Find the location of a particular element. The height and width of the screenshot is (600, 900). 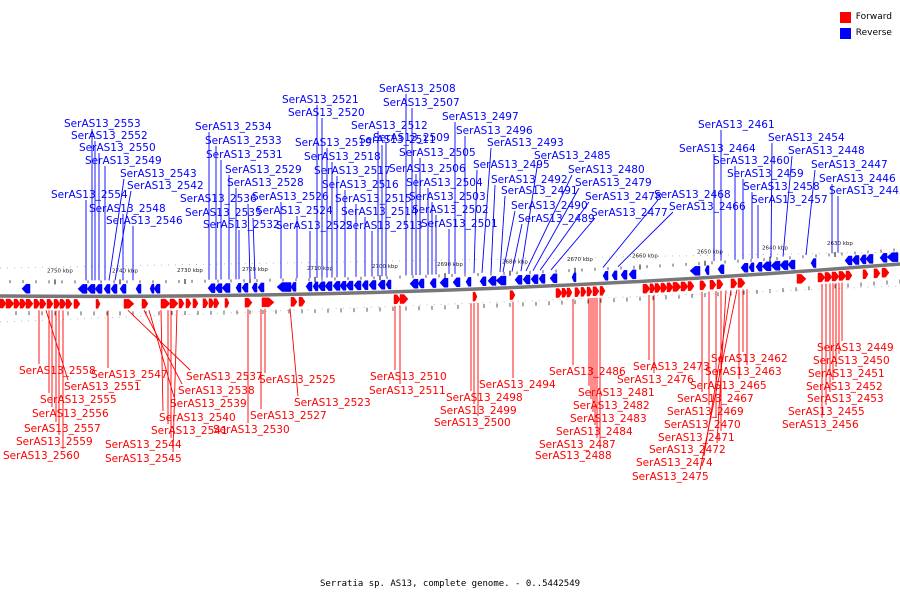

reverse-gene-label: SerAS13_2507 is located at coordinates (421, 103).